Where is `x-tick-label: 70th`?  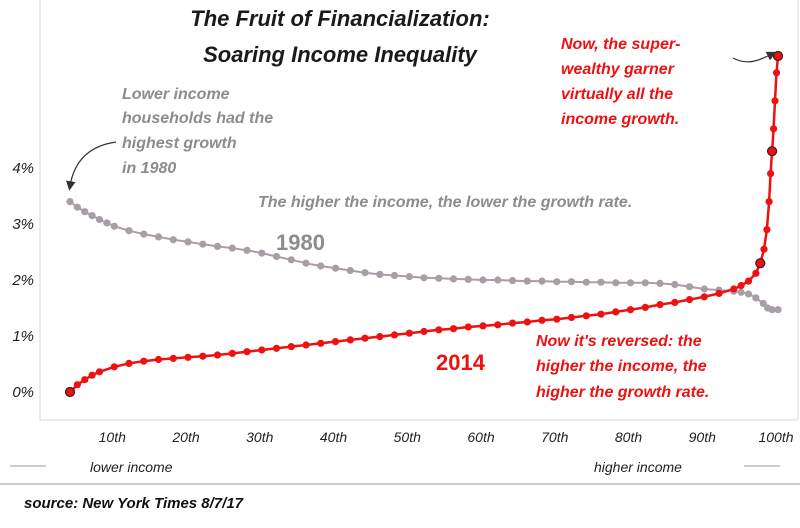 x-tick-label: 70th is located at coordinates (554, 437).